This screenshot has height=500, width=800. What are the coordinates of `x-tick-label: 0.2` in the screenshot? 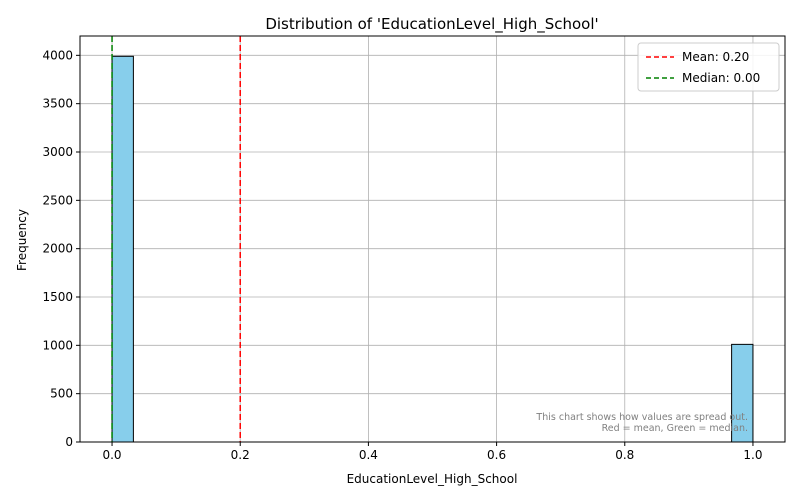 It's located at (240, 455).